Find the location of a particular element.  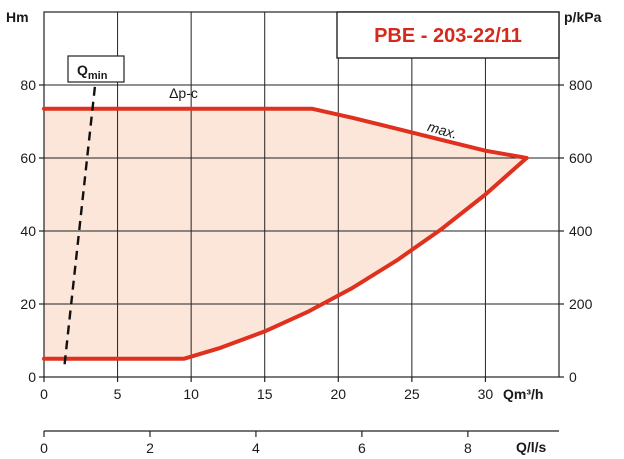

x-tick-label-0: 0 is located at coordinates (44, 394).